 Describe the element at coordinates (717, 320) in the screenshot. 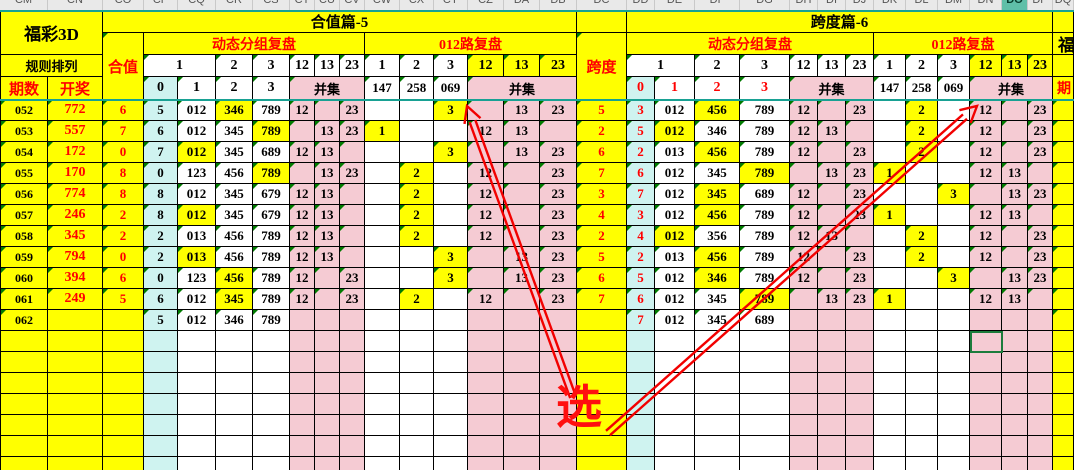

I see `span-dyn-group: 345` at that location.